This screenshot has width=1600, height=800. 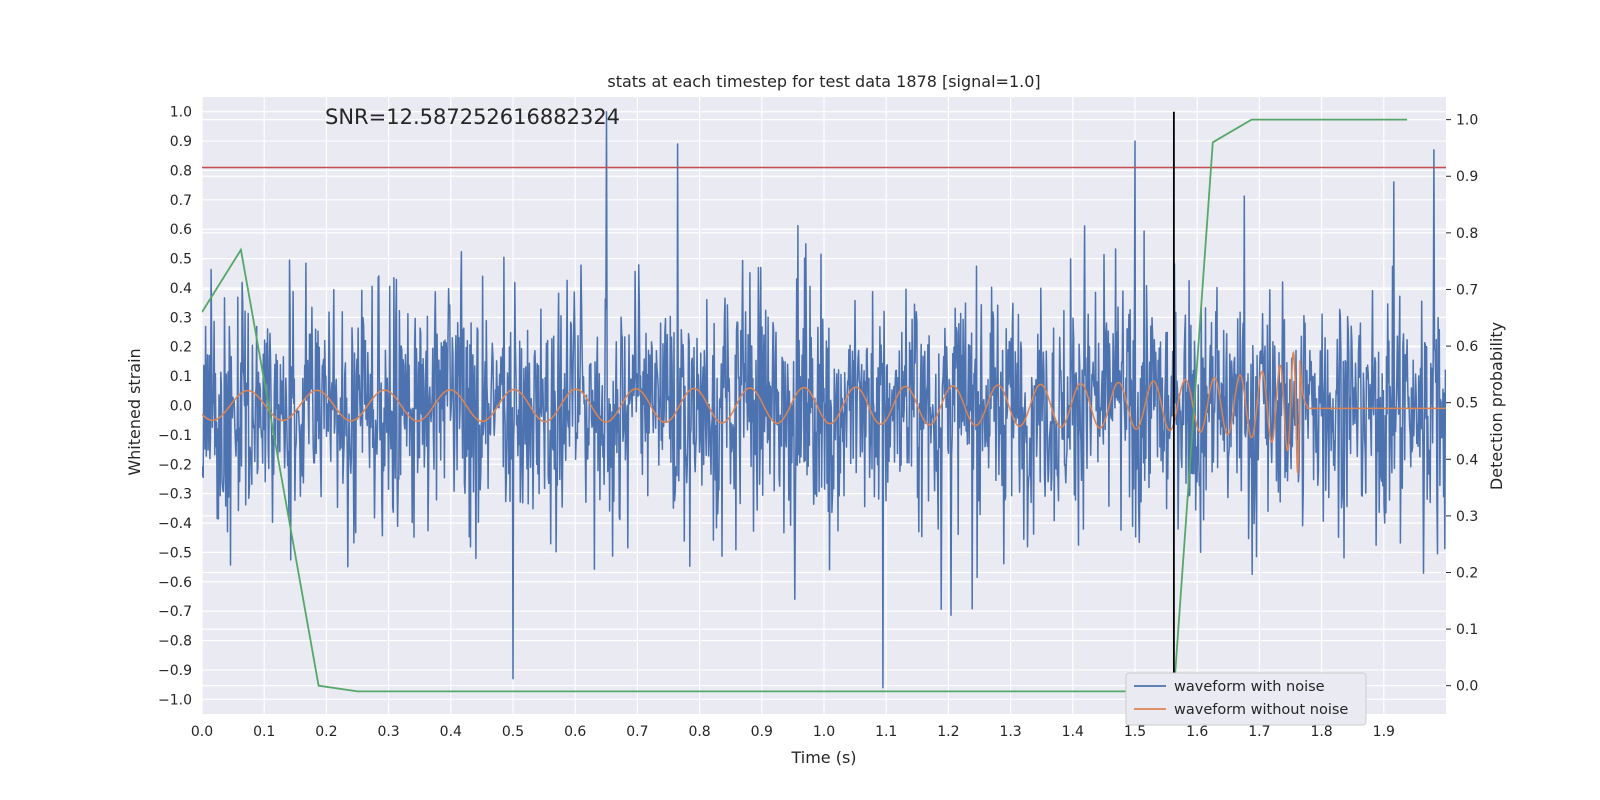 I want to click on y-tick-label: −0.5, so click(x=175, y=553).